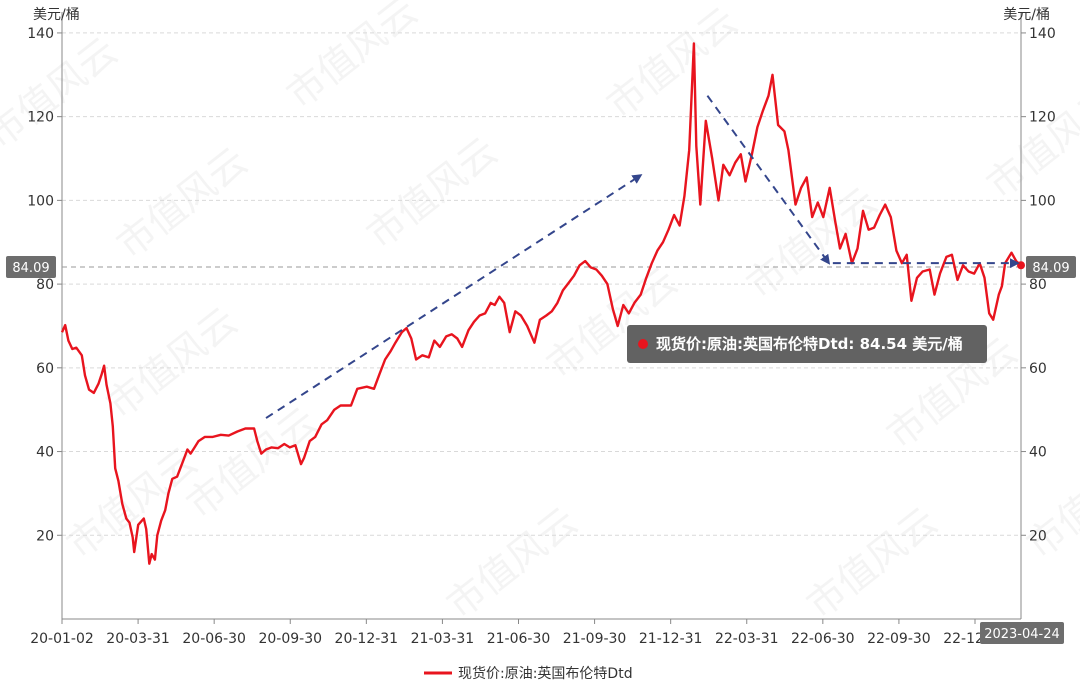 The height and width of the screenshot is (687, 1080). What do you see at coordinates (45, 285) in the screenshot?
I see `y-tick-label-left: 80` at bounding box center [45, 285].